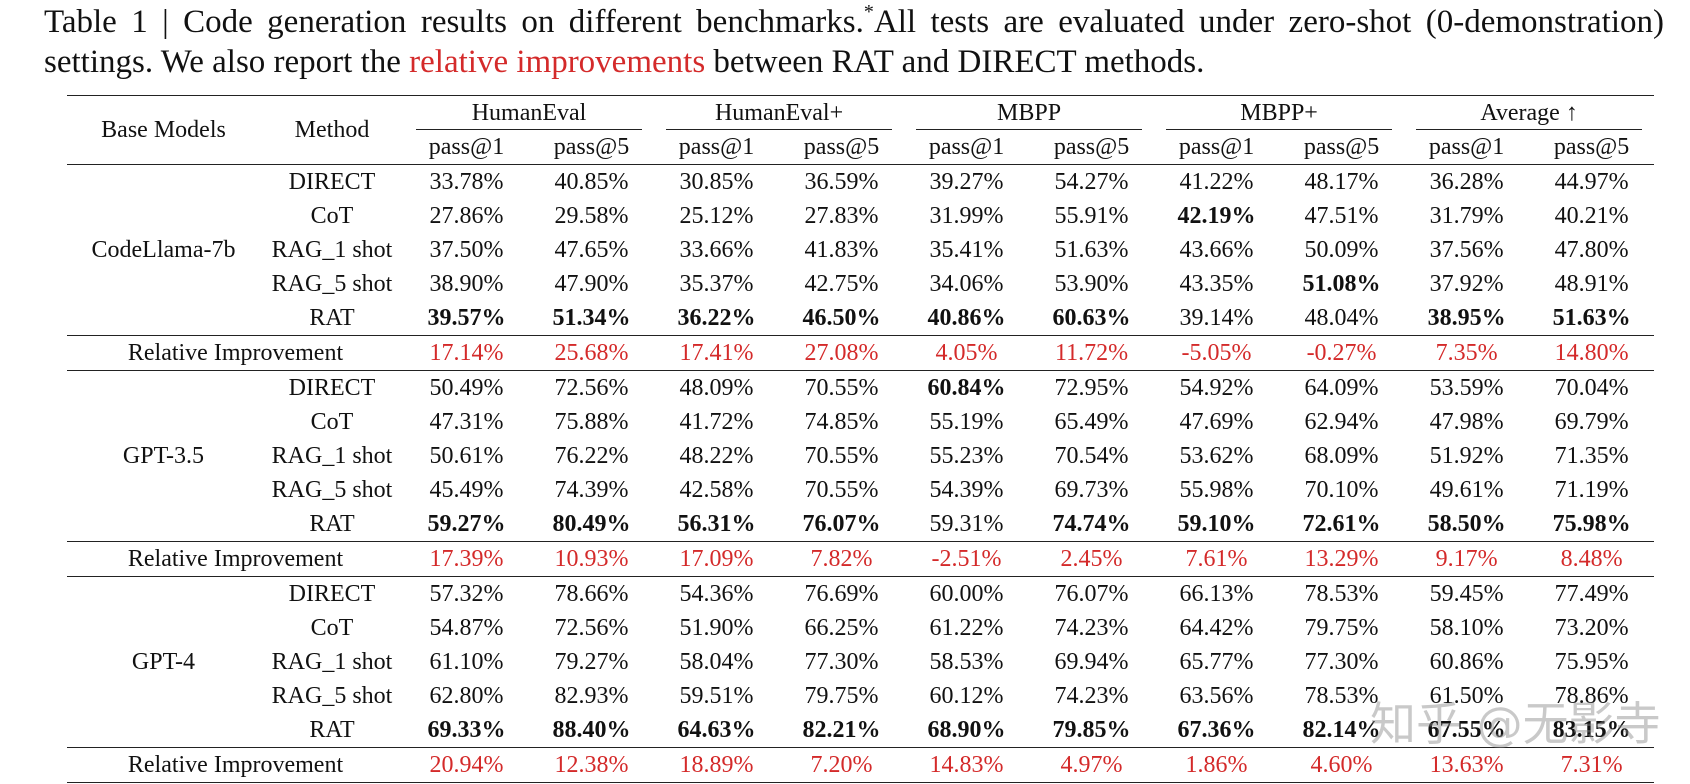 This screenshot has width=1690, height=784. I want to click on score-cell: 50.61%, so click(466, 455).